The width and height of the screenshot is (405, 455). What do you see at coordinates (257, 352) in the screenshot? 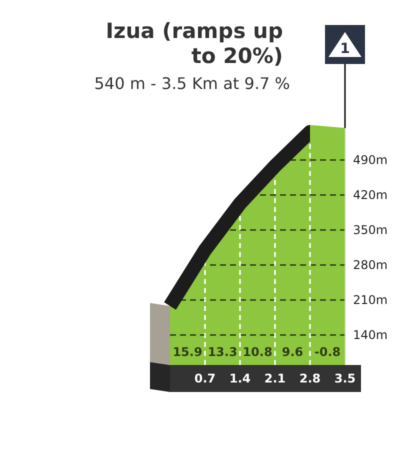
I see `annotation: 10.8` at bounding box center [257, 352].